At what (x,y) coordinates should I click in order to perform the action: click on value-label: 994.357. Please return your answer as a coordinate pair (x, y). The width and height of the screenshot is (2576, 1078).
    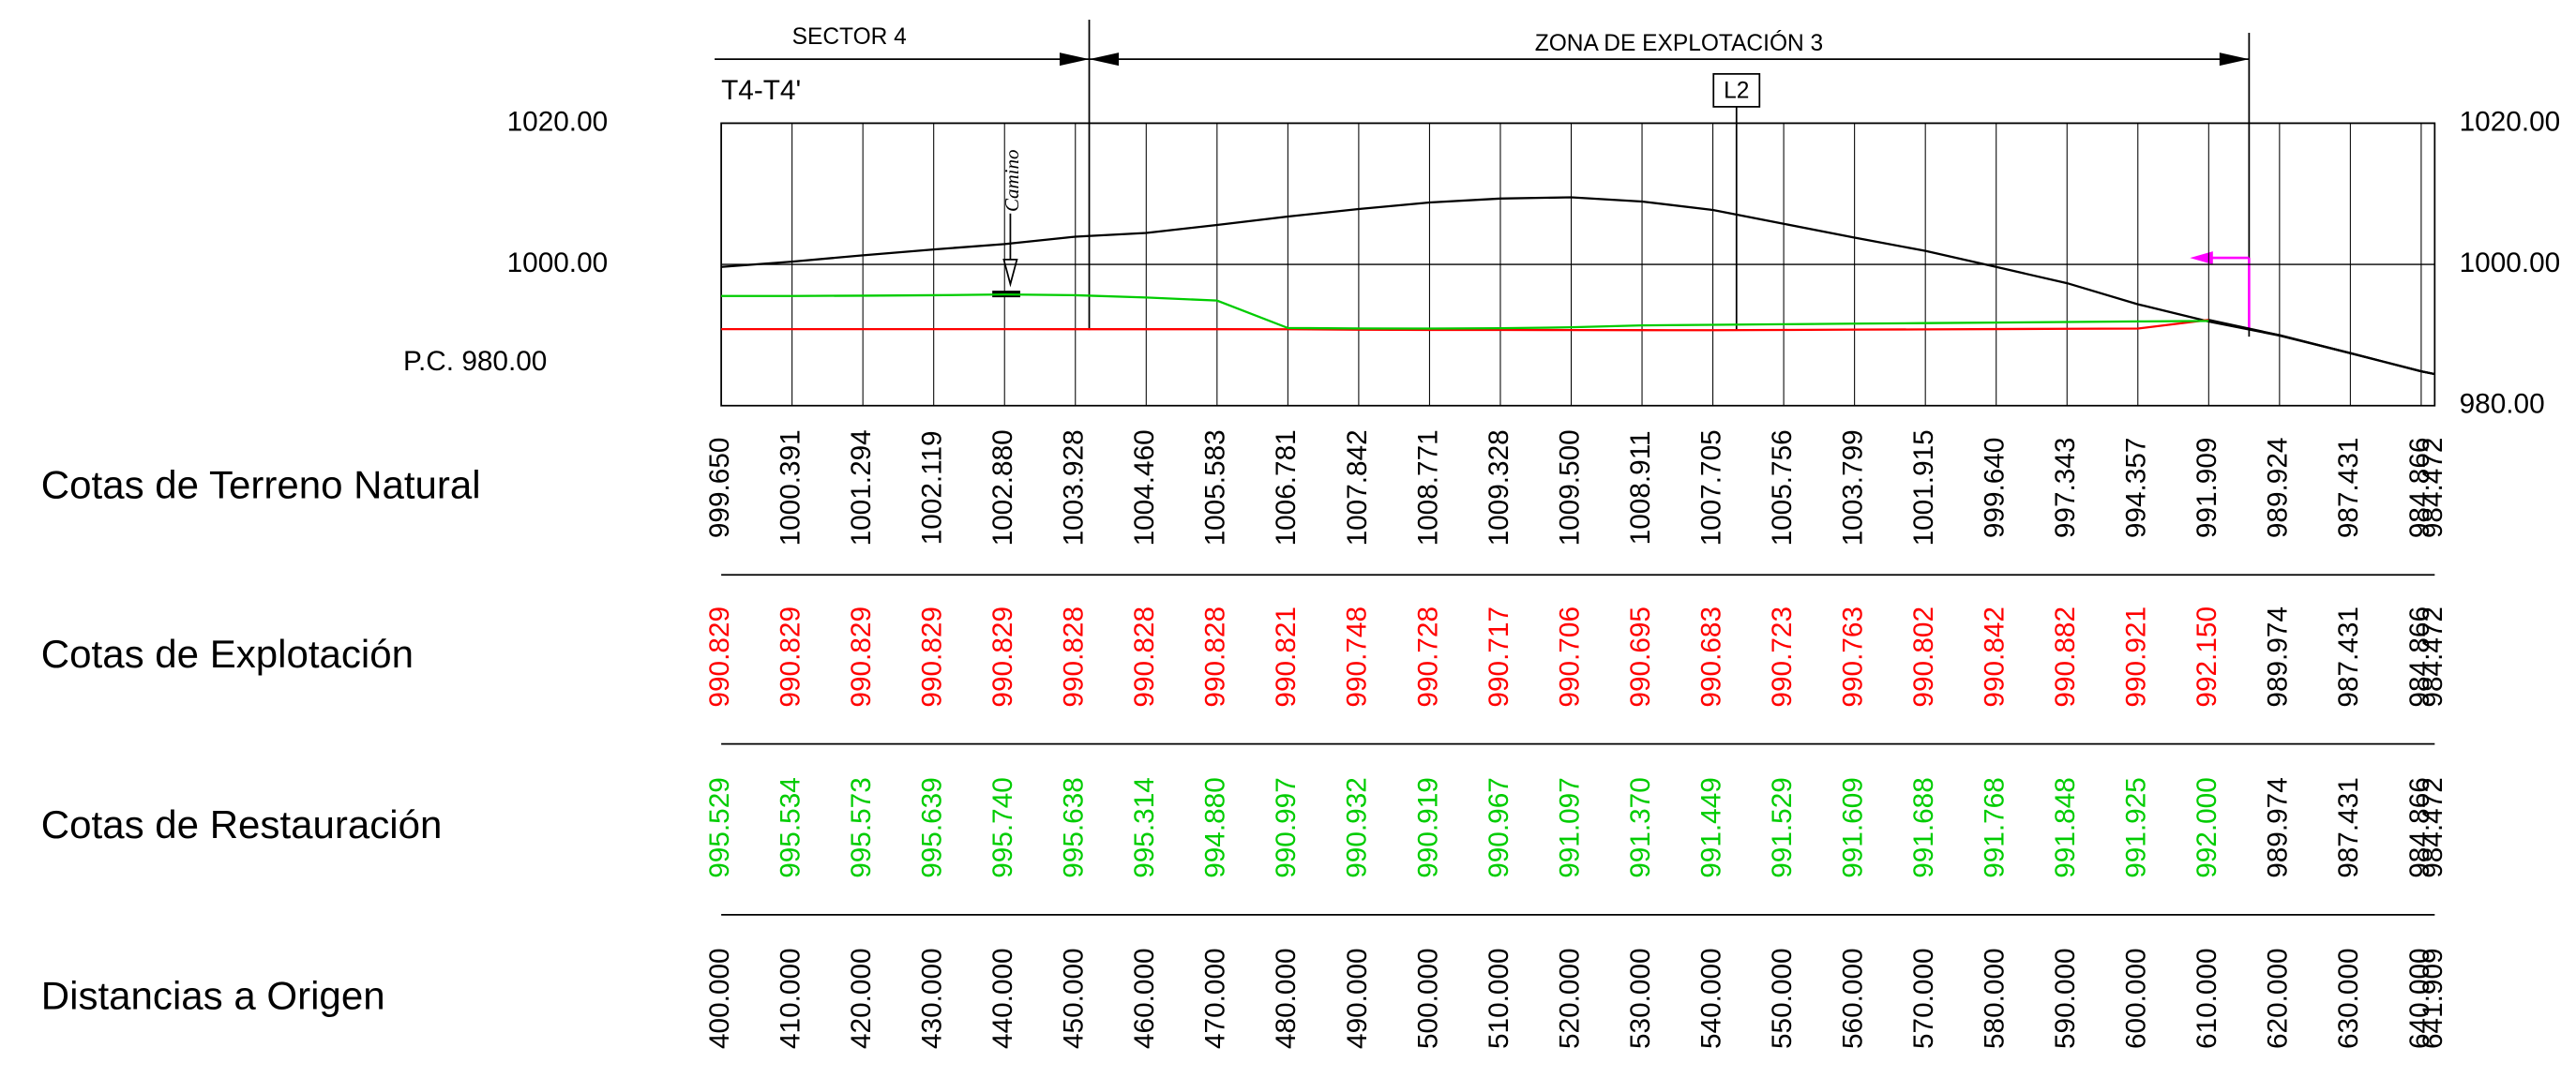
    Looking at the image, I should click on (2136, 489).